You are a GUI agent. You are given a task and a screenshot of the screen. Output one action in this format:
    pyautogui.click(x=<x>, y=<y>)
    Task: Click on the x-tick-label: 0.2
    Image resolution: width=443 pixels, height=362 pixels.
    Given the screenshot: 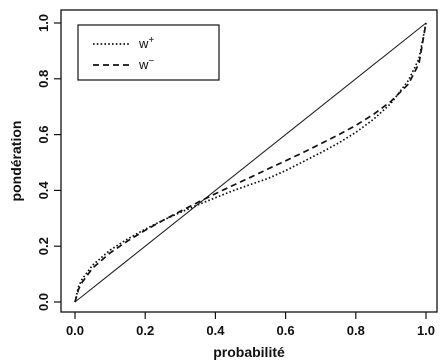 What is the action you would take?
    pyautogui.click(x=145, y=330)
    